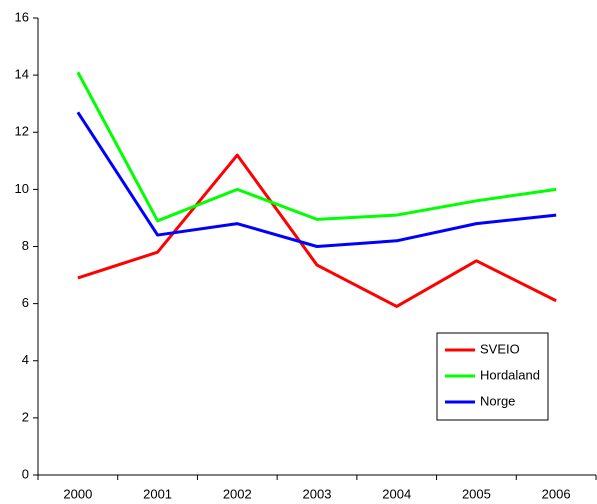 The height and width of the screenshot is (504, 597). Describe the element at coordinates (22, 74) in the screenshot. I see `y-tick-label: 14` at that location.